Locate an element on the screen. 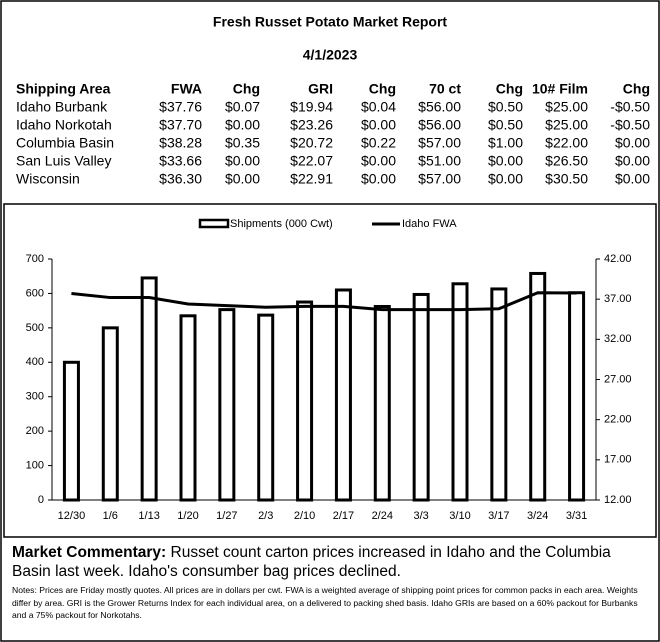 This screenshot has height=642, width=660. table-cell: $0.07 is located at coordinates (242, 107).